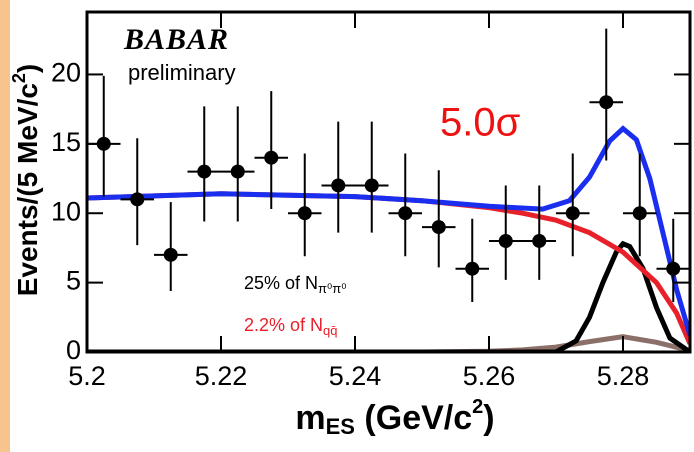 This screenshot has width=694, height=452. I want to click on x-tick-label: 5.26, so click(489, 376).